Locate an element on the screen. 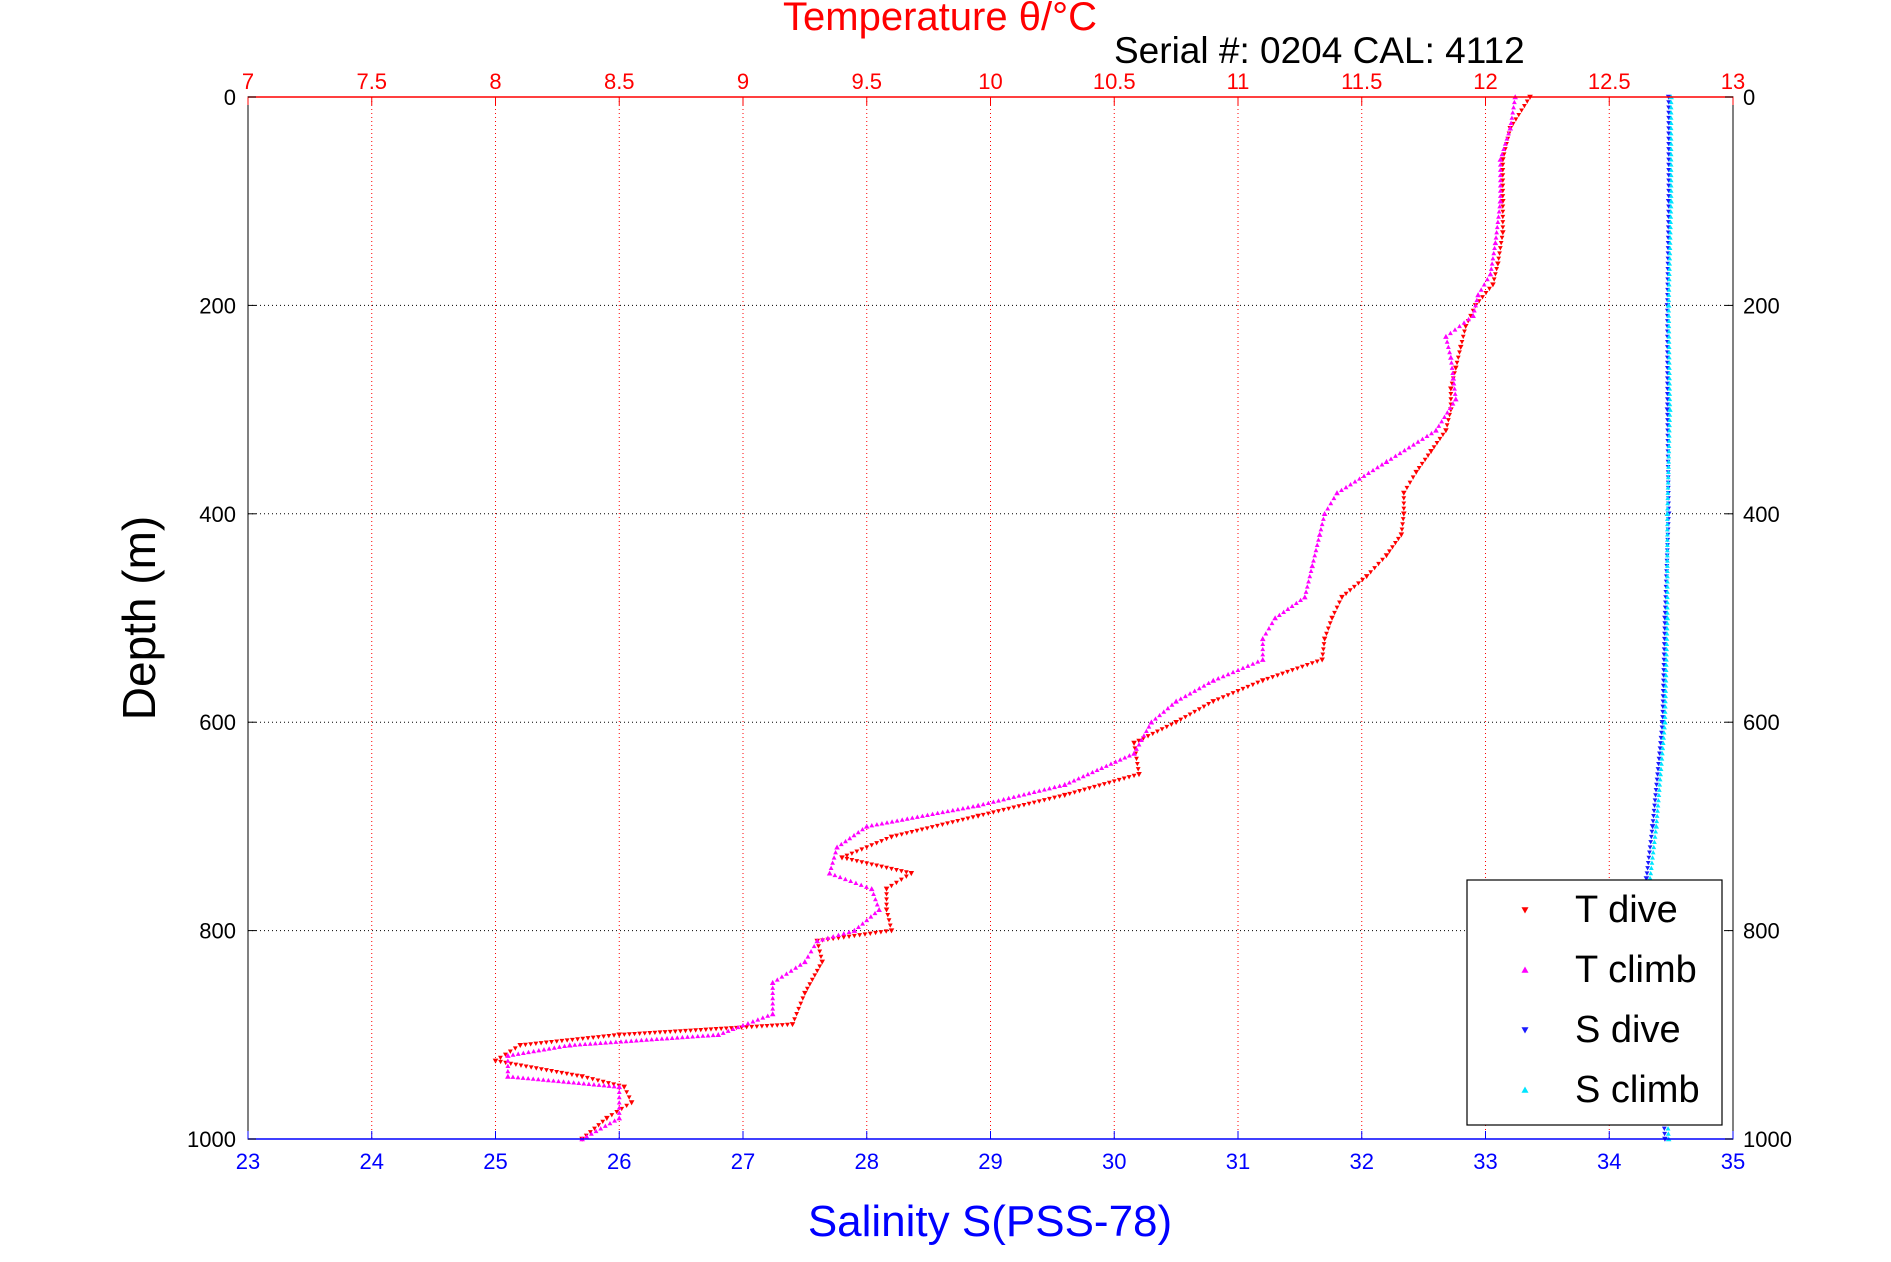 This screenshot has height=1262, width=1891. bottom-tick-label: 26 is located at coordinates (619, 1161).